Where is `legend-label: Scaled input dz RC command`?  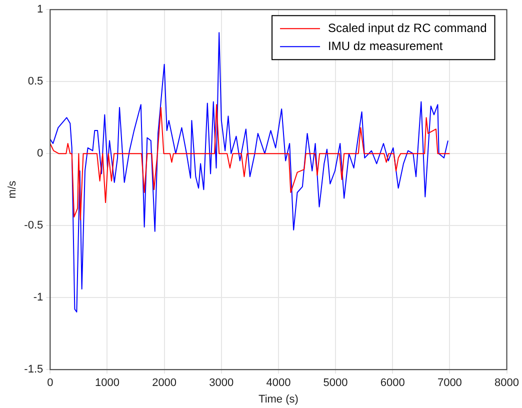 legend-label: Scaled input dz RC command is located at coordinates (407, 27).